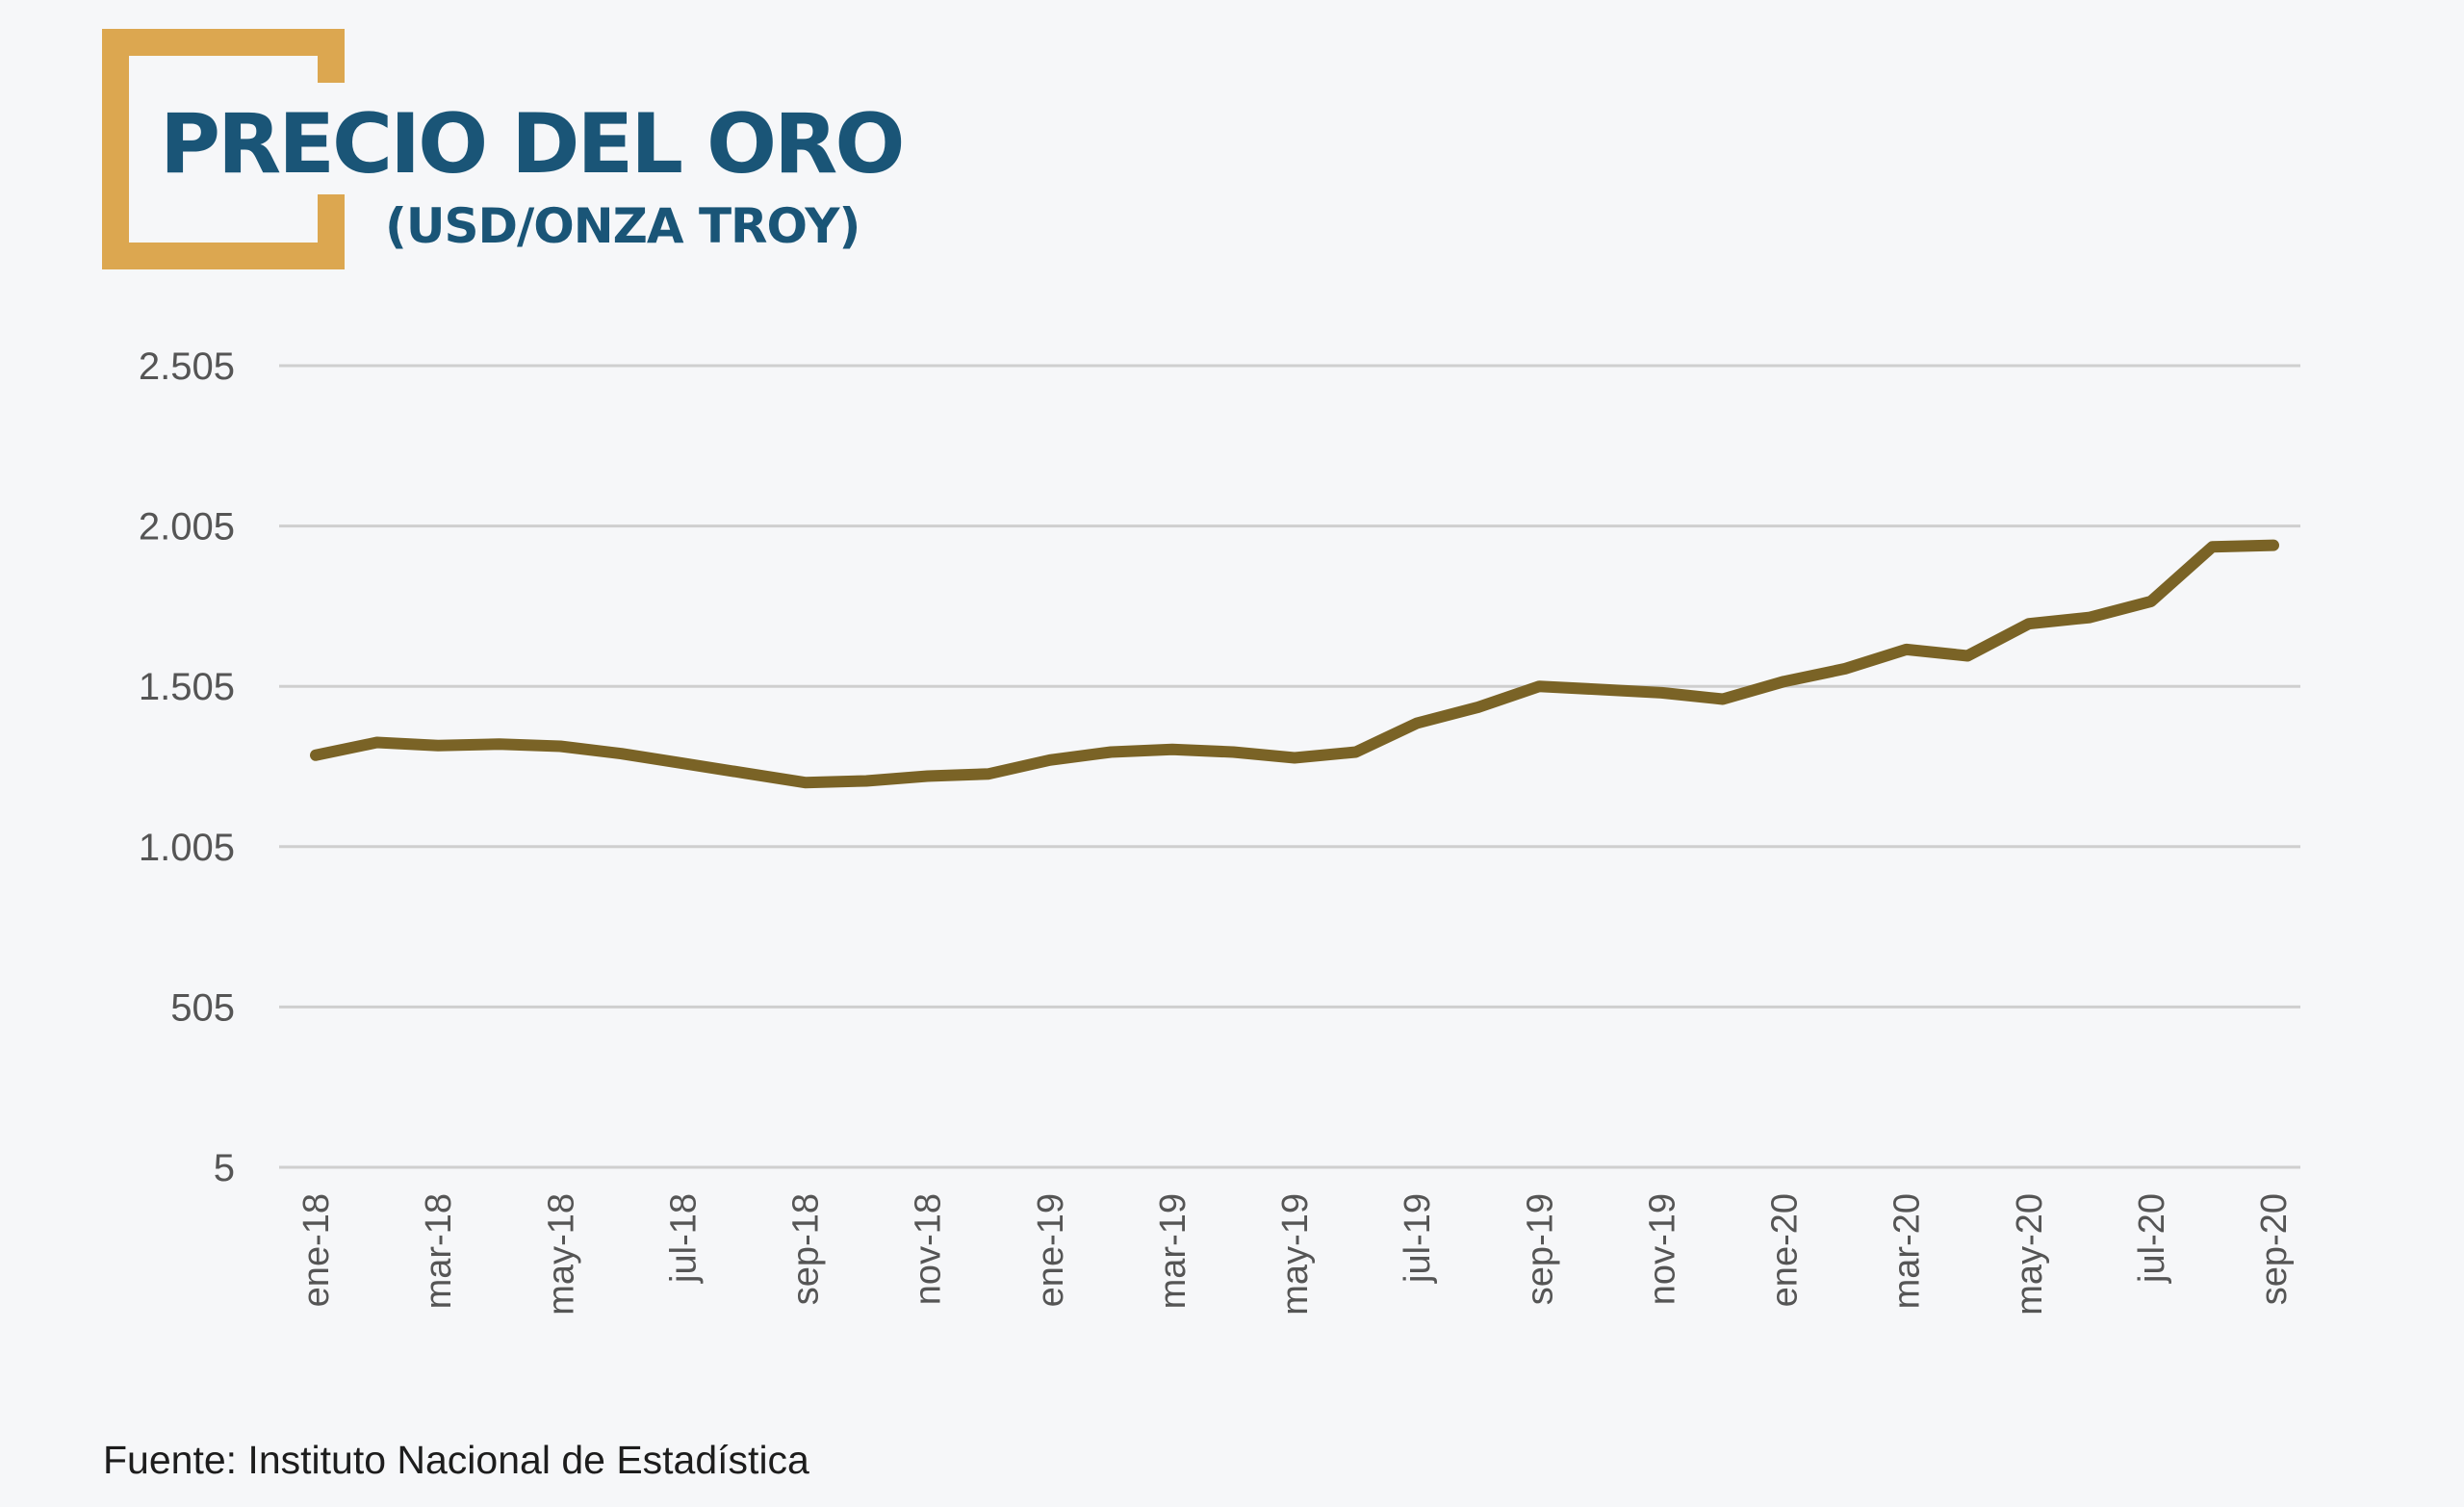 The image size is (2464, 1507). I want to click on x-tick-label: mar-18, so click(439, 1251).